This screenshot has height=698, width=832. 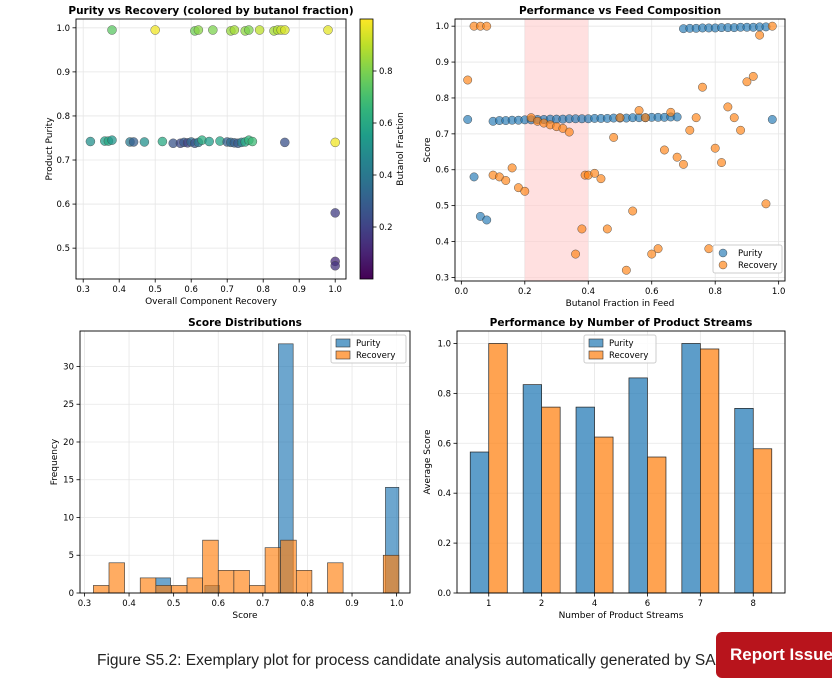 What do you see at coordinates (401, 148) in the screenshot?
I see `c1-colorbar-label: Butanol Fraction` at bounding box center [401, 148].